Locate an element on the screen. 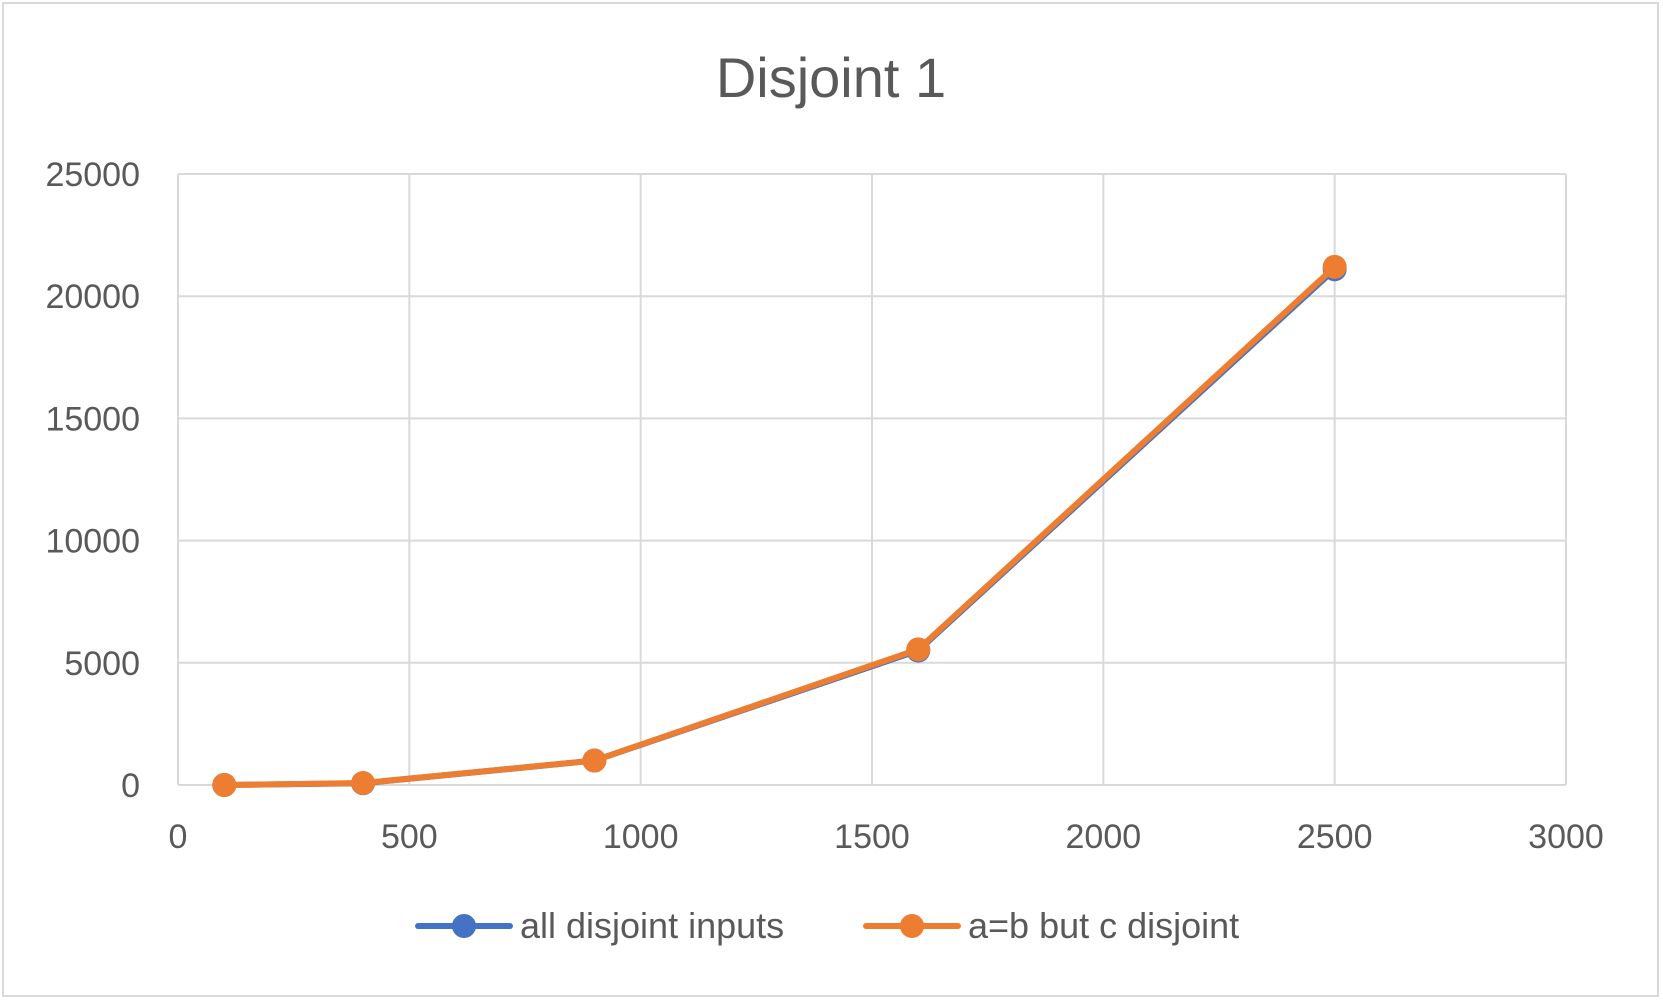 The image size is (1663, 1003). x-axis-ticks: 0 500 1000 1500 2000 2500 3000 is located at coordinates (886, 837).